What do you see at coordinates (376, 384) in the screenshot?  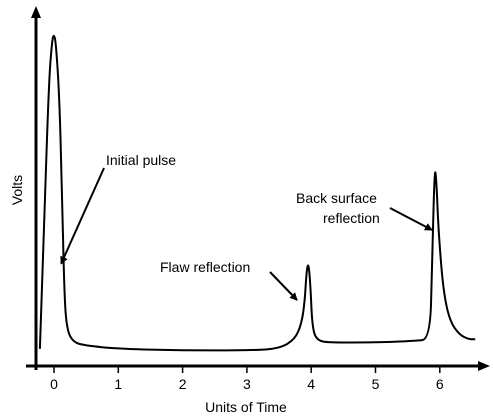 I see `x-tick-label: 5` at bounding box center [376, 384].